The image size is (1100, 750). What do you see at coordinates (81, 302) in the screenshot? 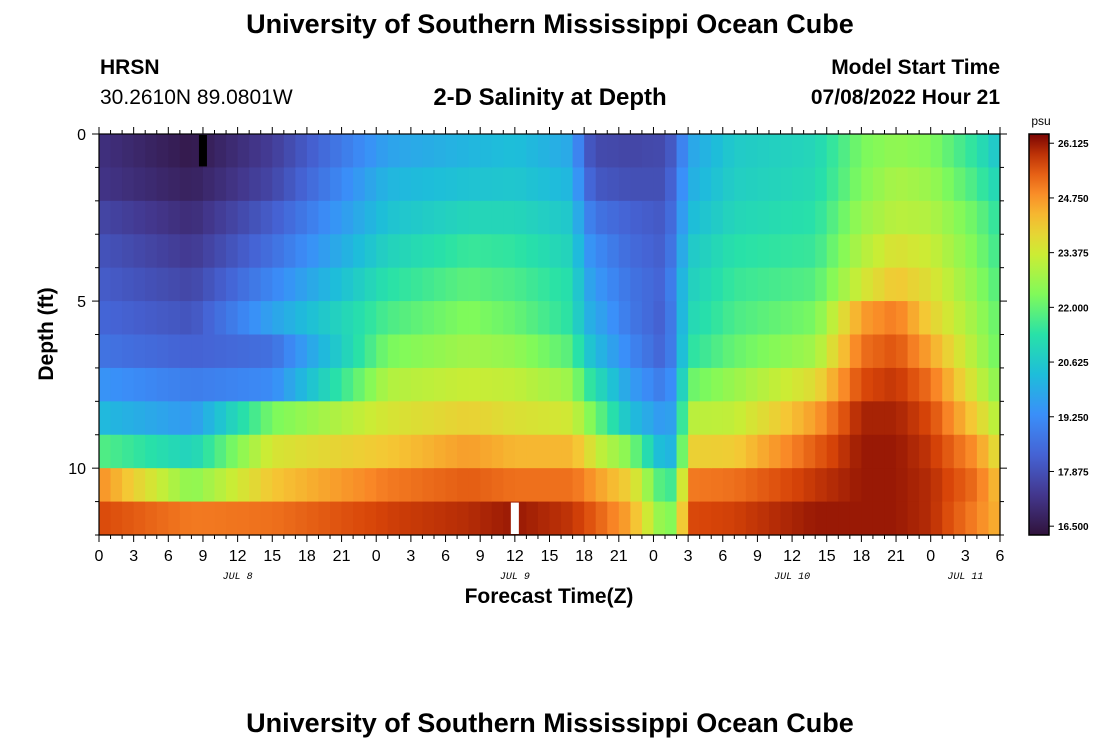
I see `y-tick-label: 5` at bounding box center [81, 302].